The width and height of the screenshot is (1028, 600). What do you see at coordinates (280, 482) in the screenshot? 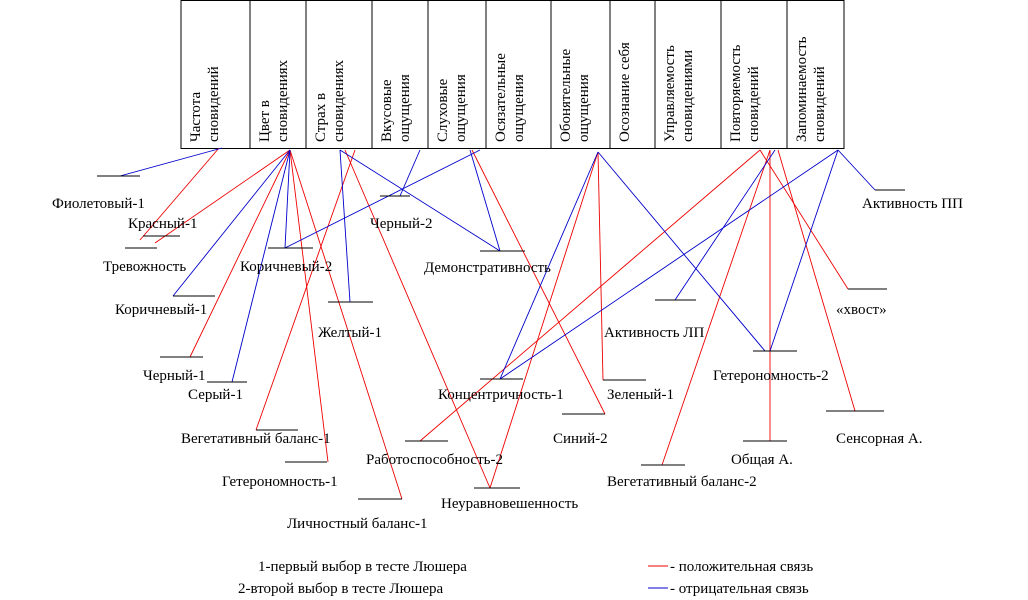
I see `node-label: Гетерономность-1` at bounding box center [280, 482].